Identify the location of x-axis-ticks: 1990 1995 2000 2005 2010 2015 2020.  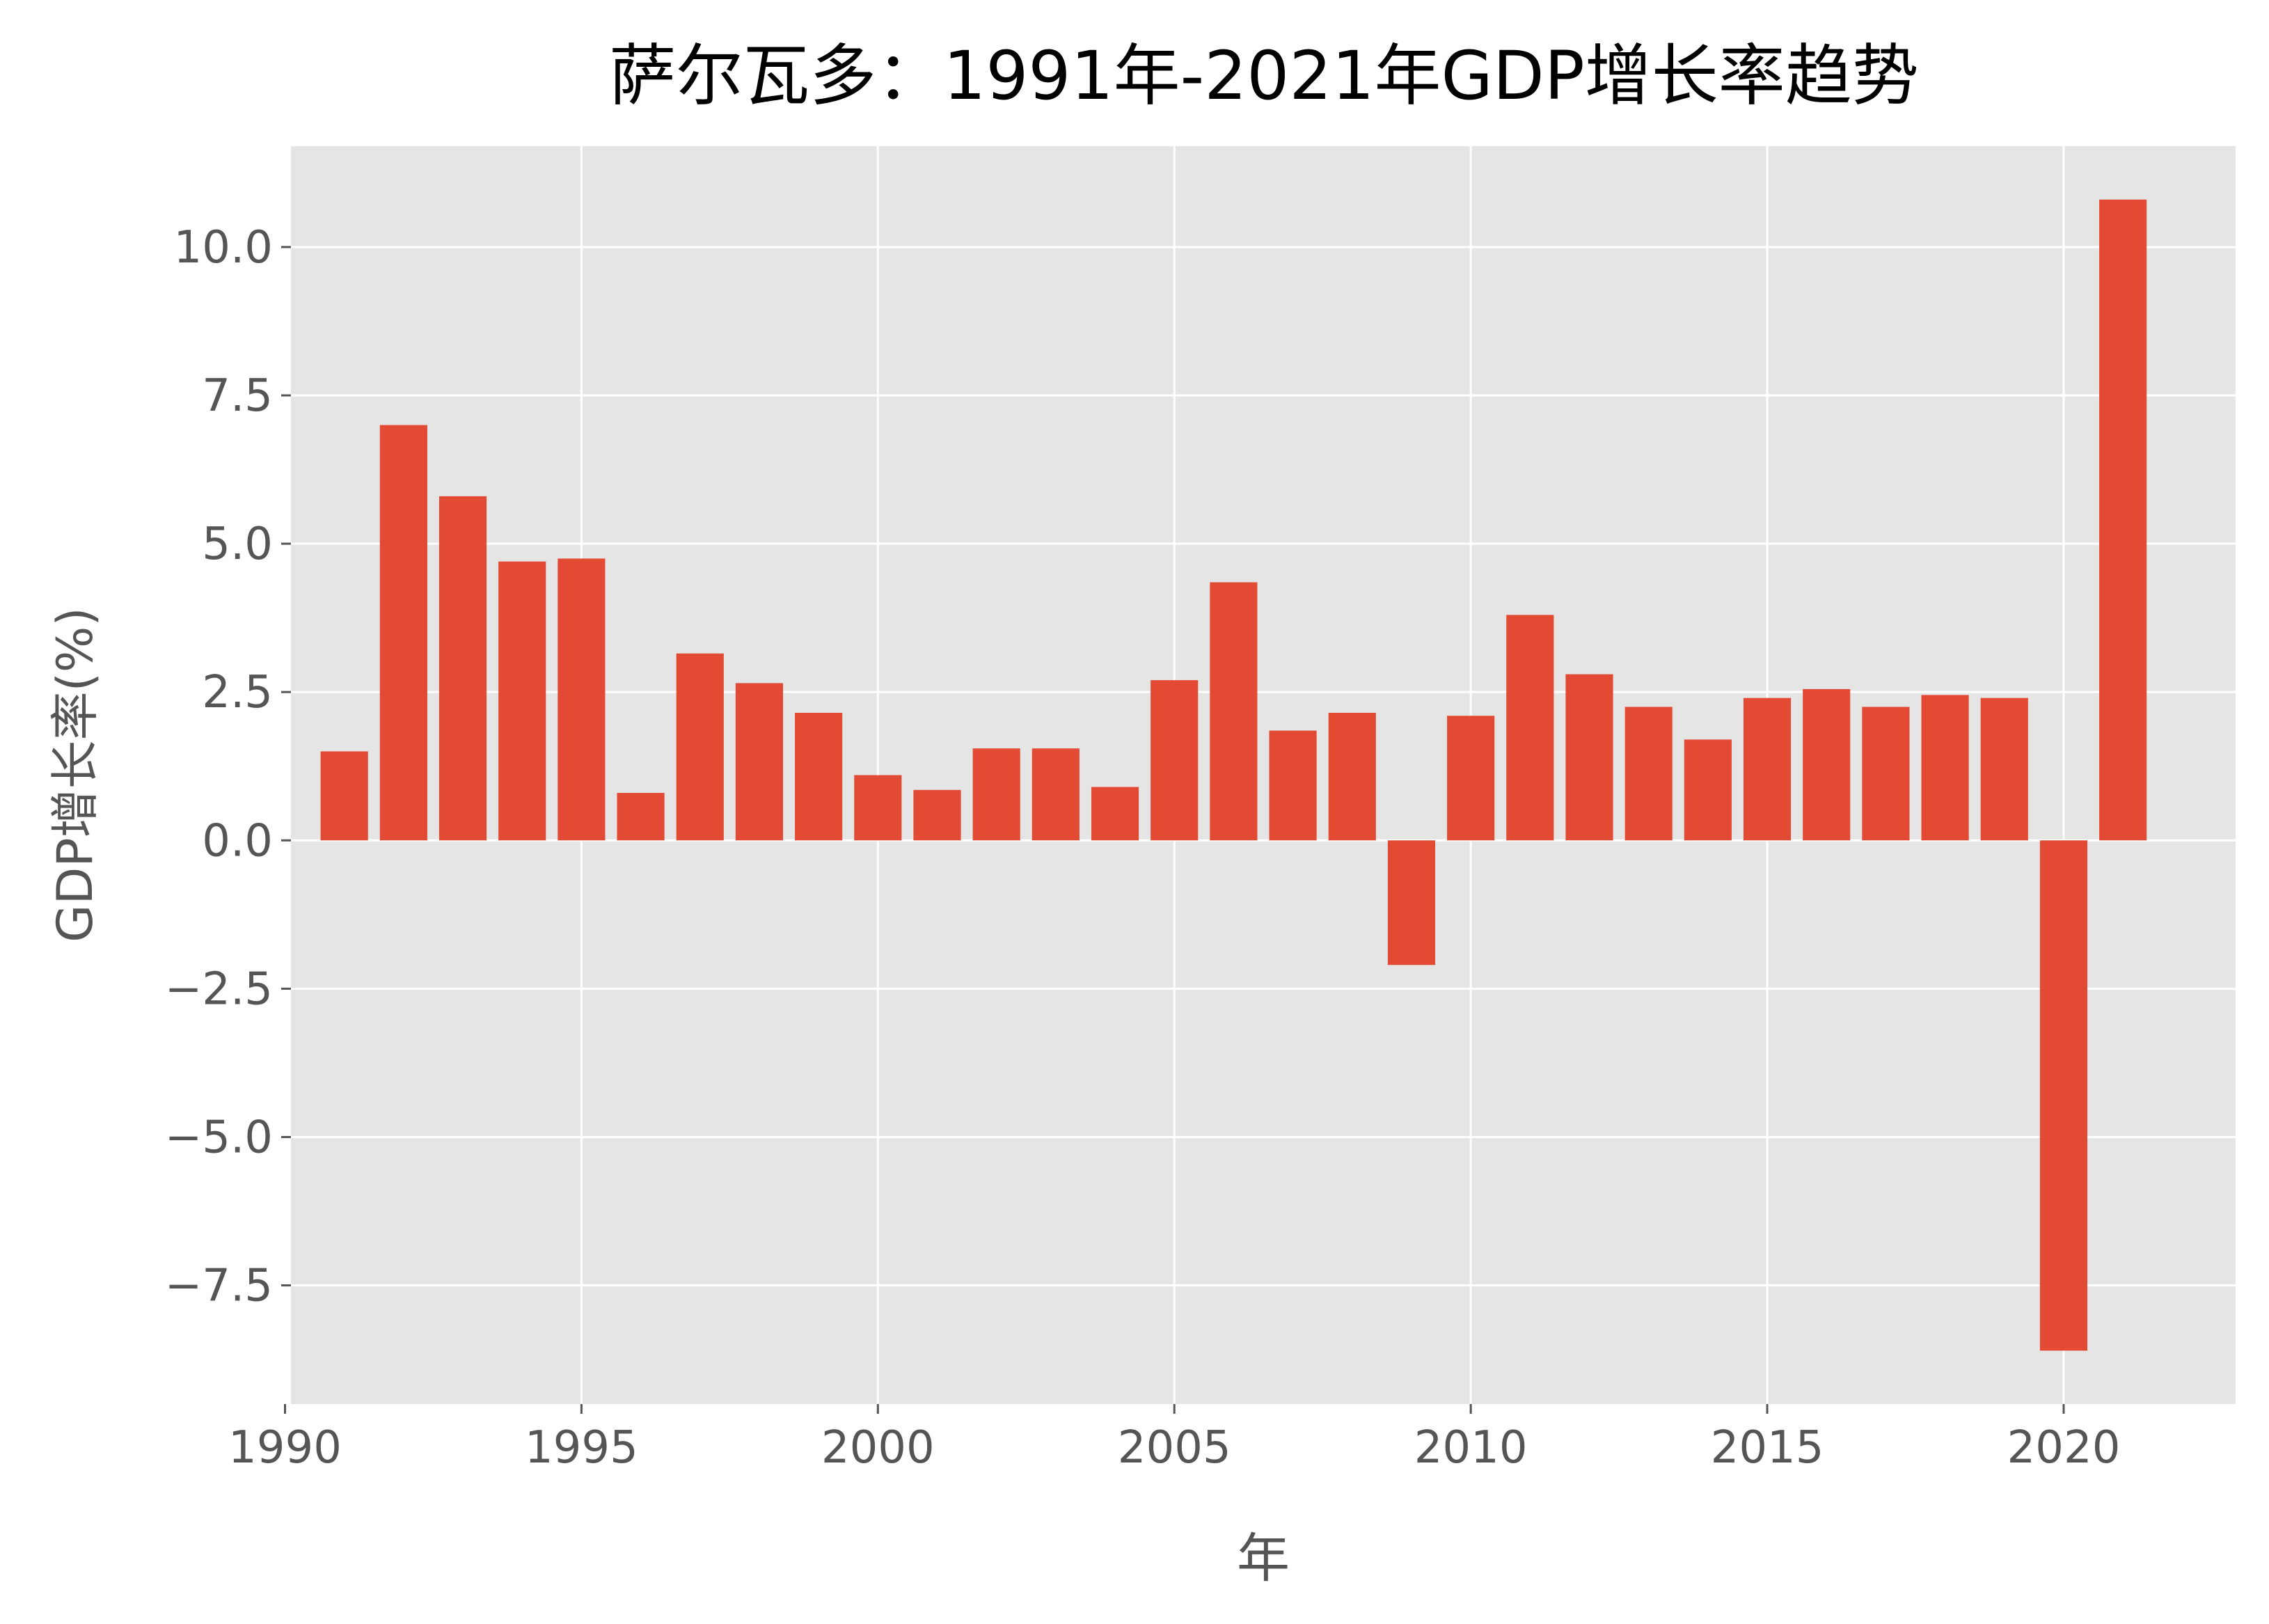
(1174, 1439).